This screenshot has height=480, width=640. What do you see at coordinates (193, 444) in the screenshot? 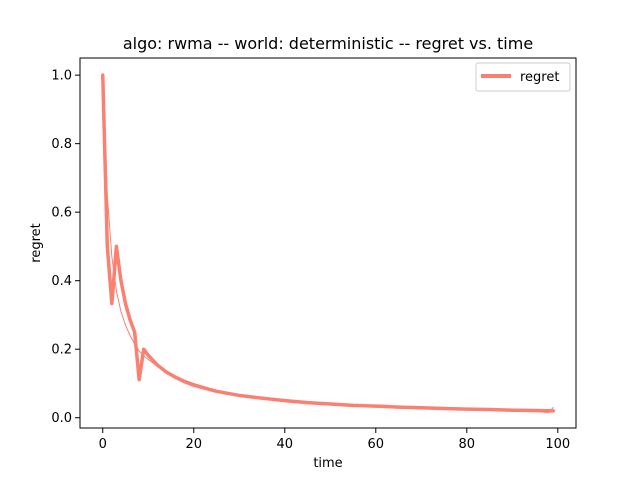
I see `x-tick-label: 20` at bounding box center [193, 444].